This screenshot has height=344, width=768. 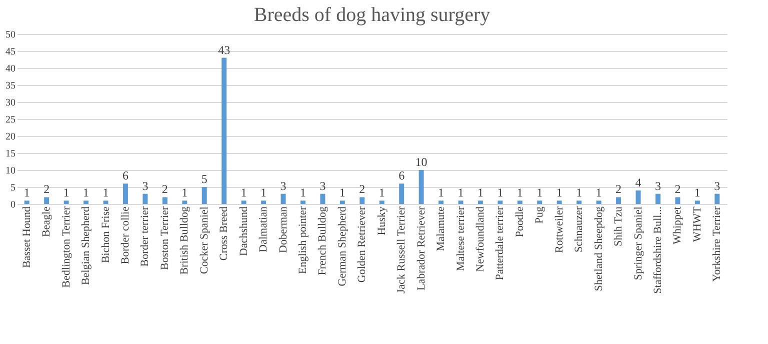 I want to click on x-tick-label: Malamute, so click(x=441, y=229).